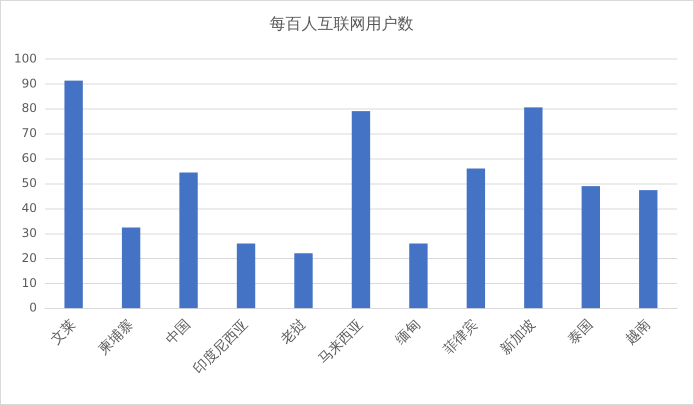  What do you see at coordinates (29, 133) in the screenshot?
I see `y-tick-label: 70` at bounding box center [29, 133].